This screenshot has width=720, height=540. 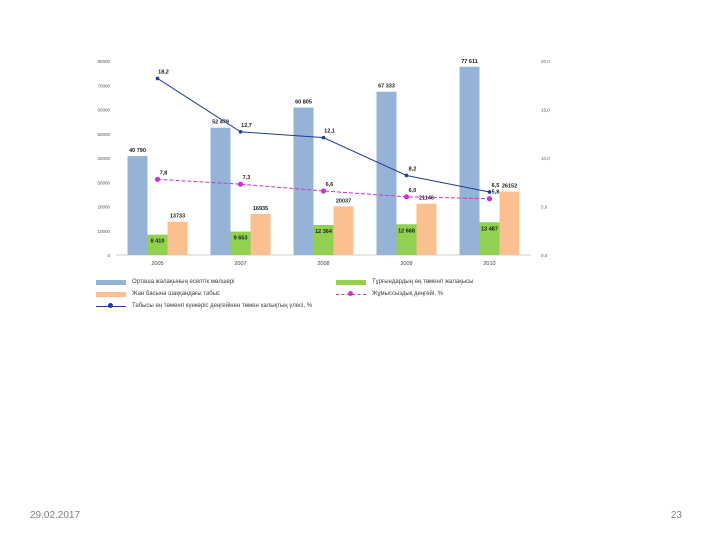 I want to click on line-data-label: 18,2, so click(x=163, y=72).